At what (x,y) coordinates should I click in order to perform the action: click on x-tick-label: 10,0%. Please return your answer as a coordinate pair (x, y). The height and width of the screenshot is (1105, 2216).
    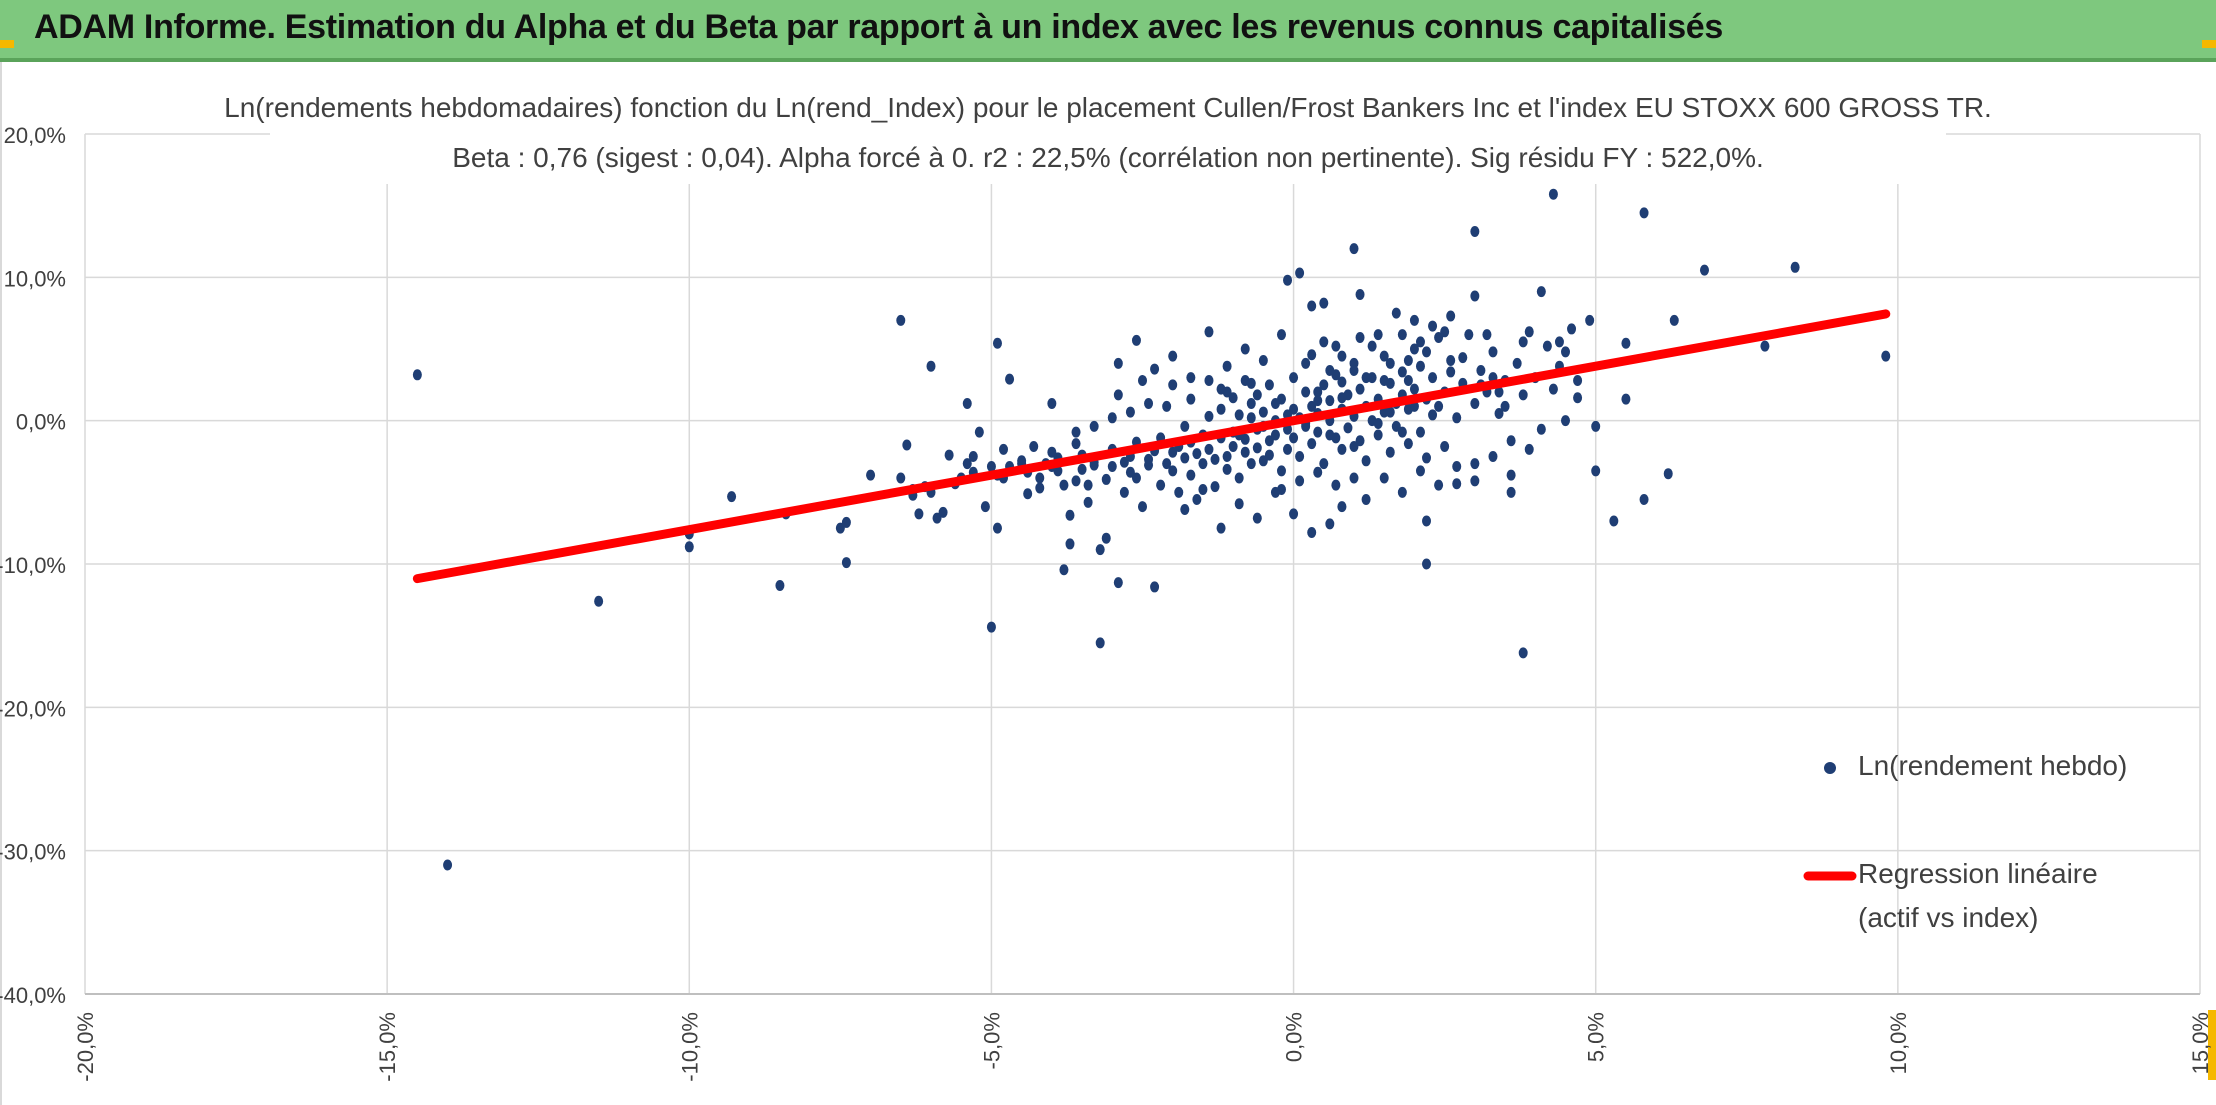
    Looking at the image, I should click on (1898, 1043).